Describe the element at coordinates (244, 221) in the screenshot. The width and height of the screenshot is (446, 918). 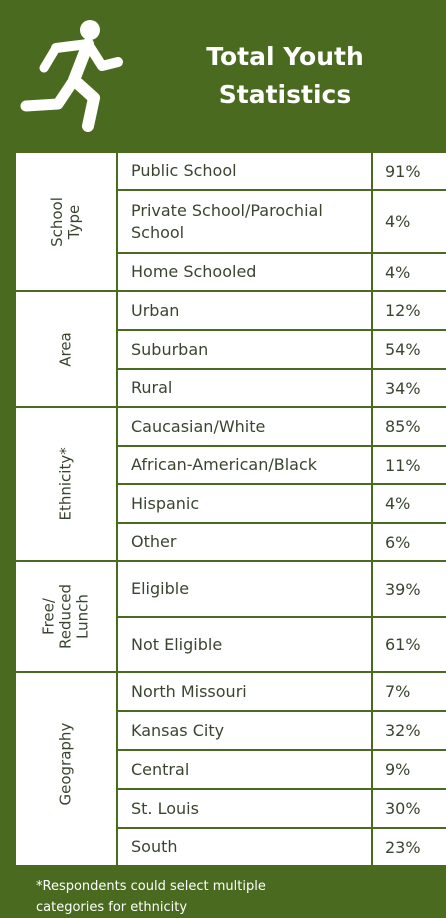
I see `row-label: Private School/Parochial School` at that location.